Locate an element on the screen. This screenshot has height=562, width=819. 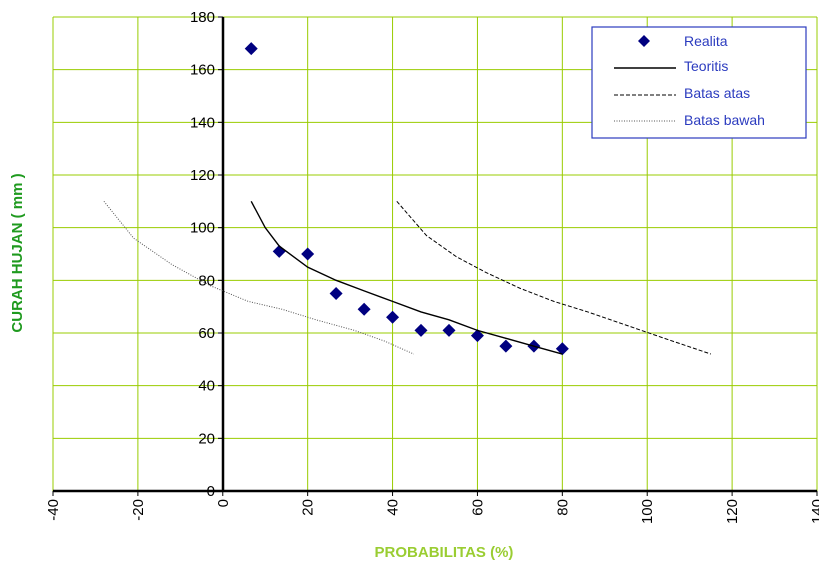
y-tick-label: 160 is located at coordinates (202, 70).